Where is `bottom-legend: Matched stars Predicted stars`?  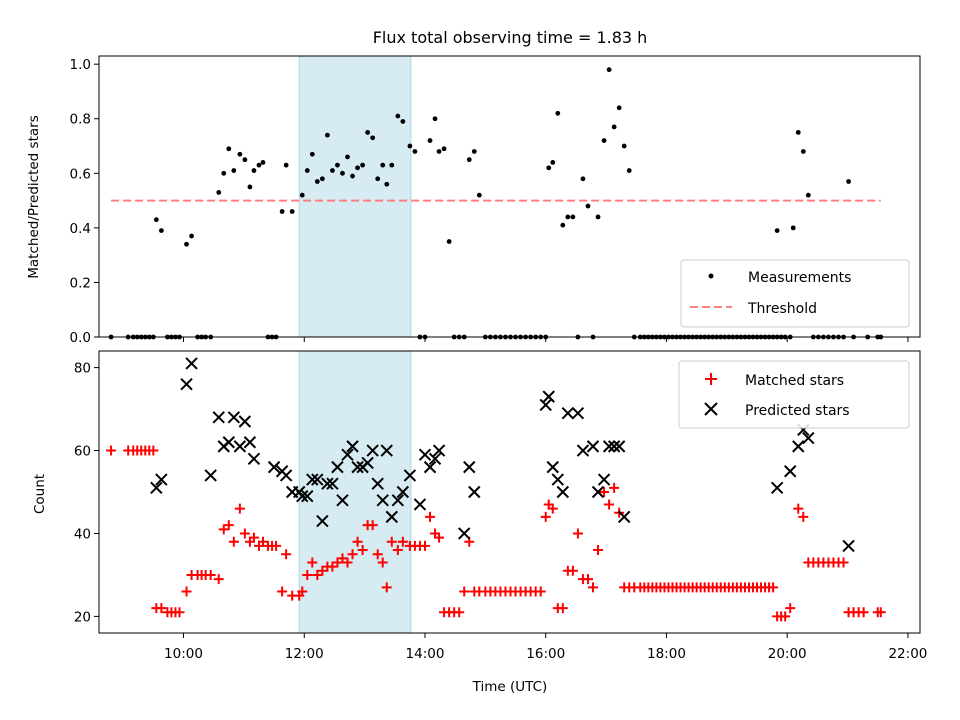 bottom-legend: Matched stars Predicted stars is located at coordinates (794, 394).